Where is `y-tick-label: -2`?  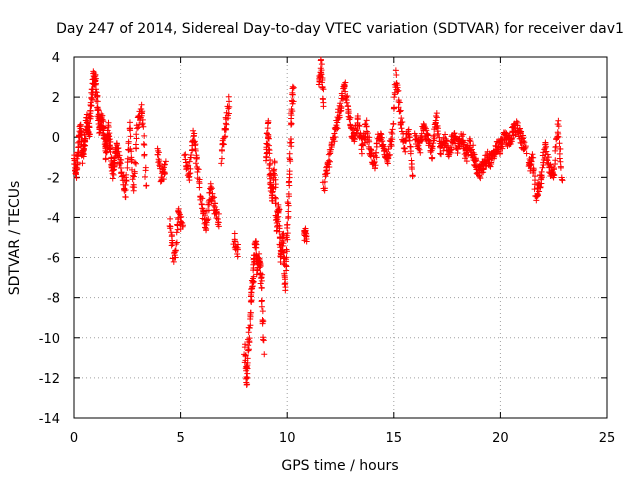
y-tick-label: -2 is located at coordinates (53, 178).